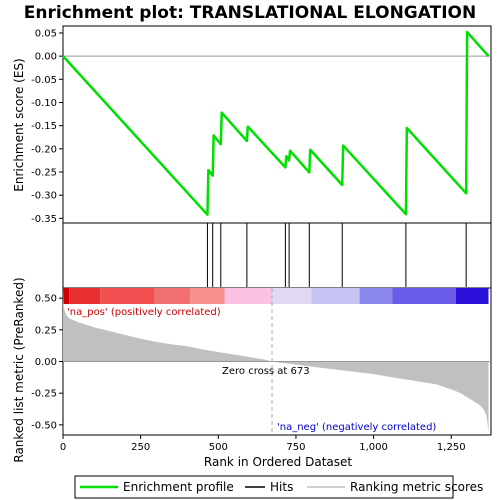 Image resolution: width=500 pixels, height=500 pixels. What do you see at coordinates (63, 447) in the screenshot?
I see `x-tick-label: 0` at bounding box center [63, 447].